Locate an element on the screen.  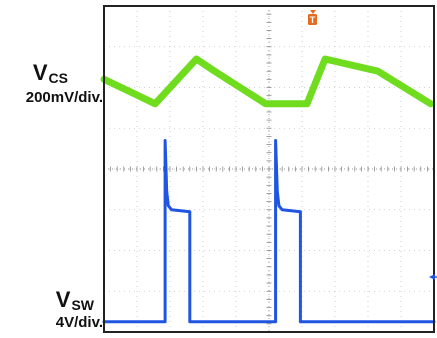
channel-cs-scale: 200mV/div. is located at coordinates (64, 97).